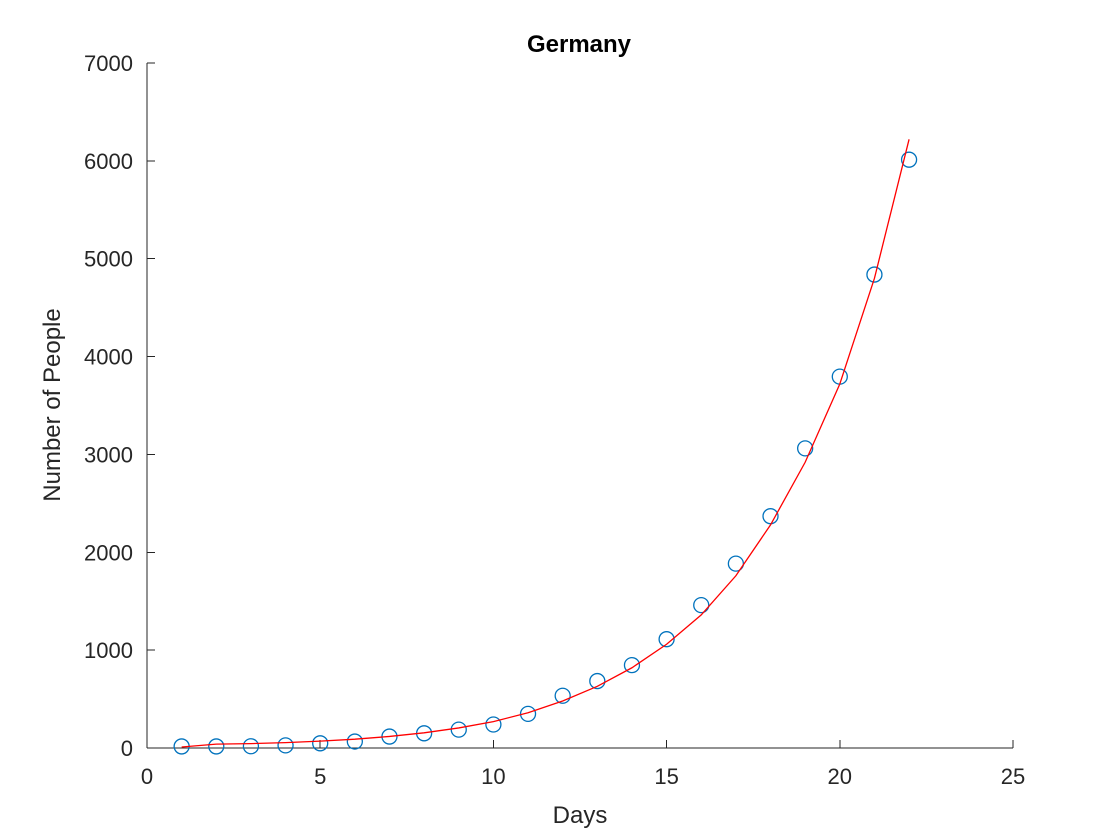  I want to click on y-tick-label: 2000, so click(108, 552).